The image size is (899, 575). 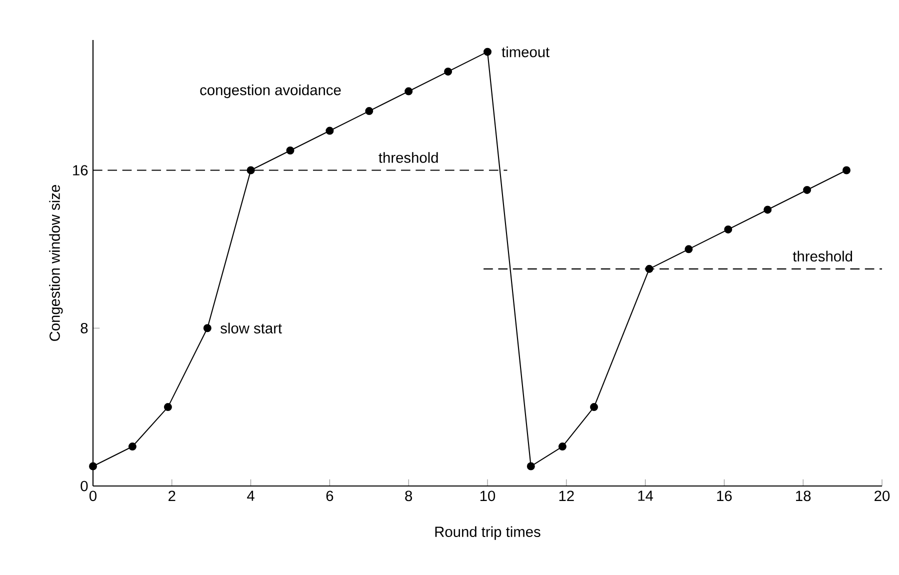 What do you see at coordinates (84, 328) in the screenshot?
I see `y-tick-label: 8` at bounding box center [84, 328].